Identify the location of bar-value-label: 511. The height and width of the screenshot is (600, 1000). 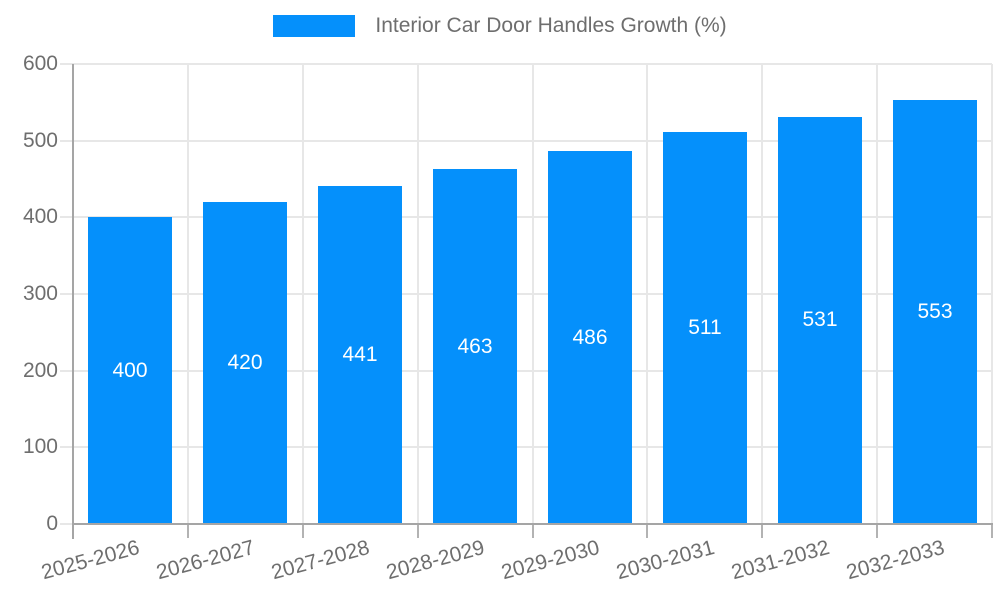
(705, 327).